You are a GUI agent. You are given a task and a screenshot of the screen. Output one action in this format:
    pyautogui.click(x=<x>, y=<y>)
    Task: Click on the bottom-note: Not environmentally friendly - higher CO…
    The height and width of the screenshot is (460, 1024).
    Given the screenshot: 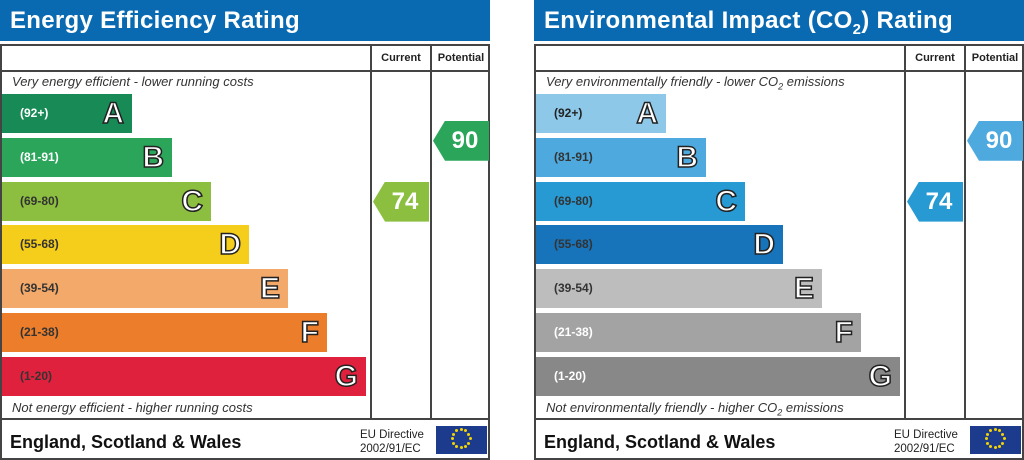 What is the action you would take?
    pyautogui.click(x=695, y=409)
    